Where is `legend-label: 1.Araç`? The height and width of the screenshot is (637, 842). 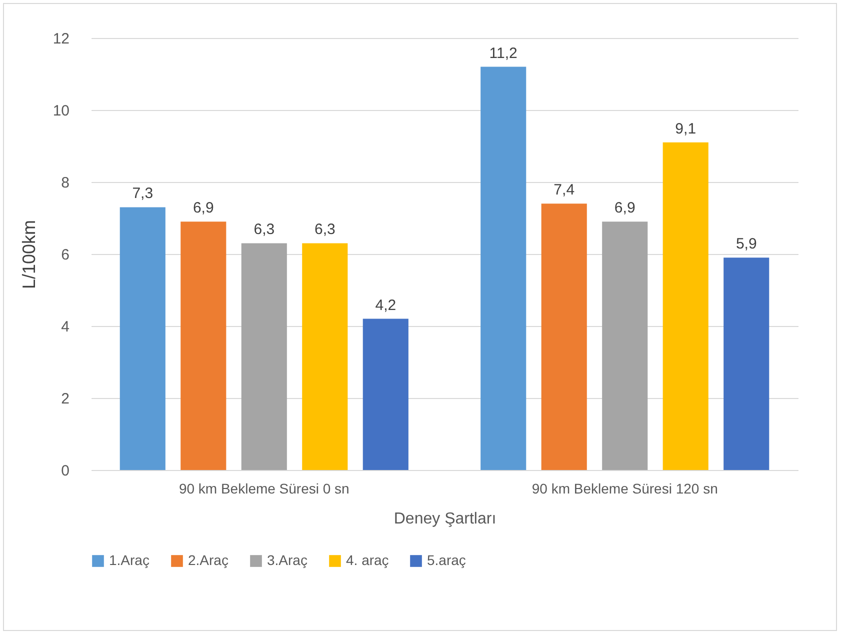
legend-label: 1.Araç is located at coordinates (129, 560).